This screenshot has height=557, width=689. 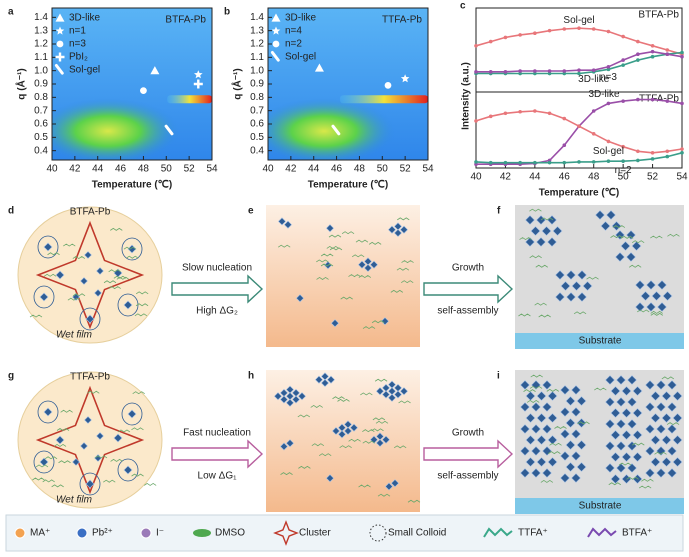 I want to click on y-tick-label: 1.2, so click(x=257, y=44).